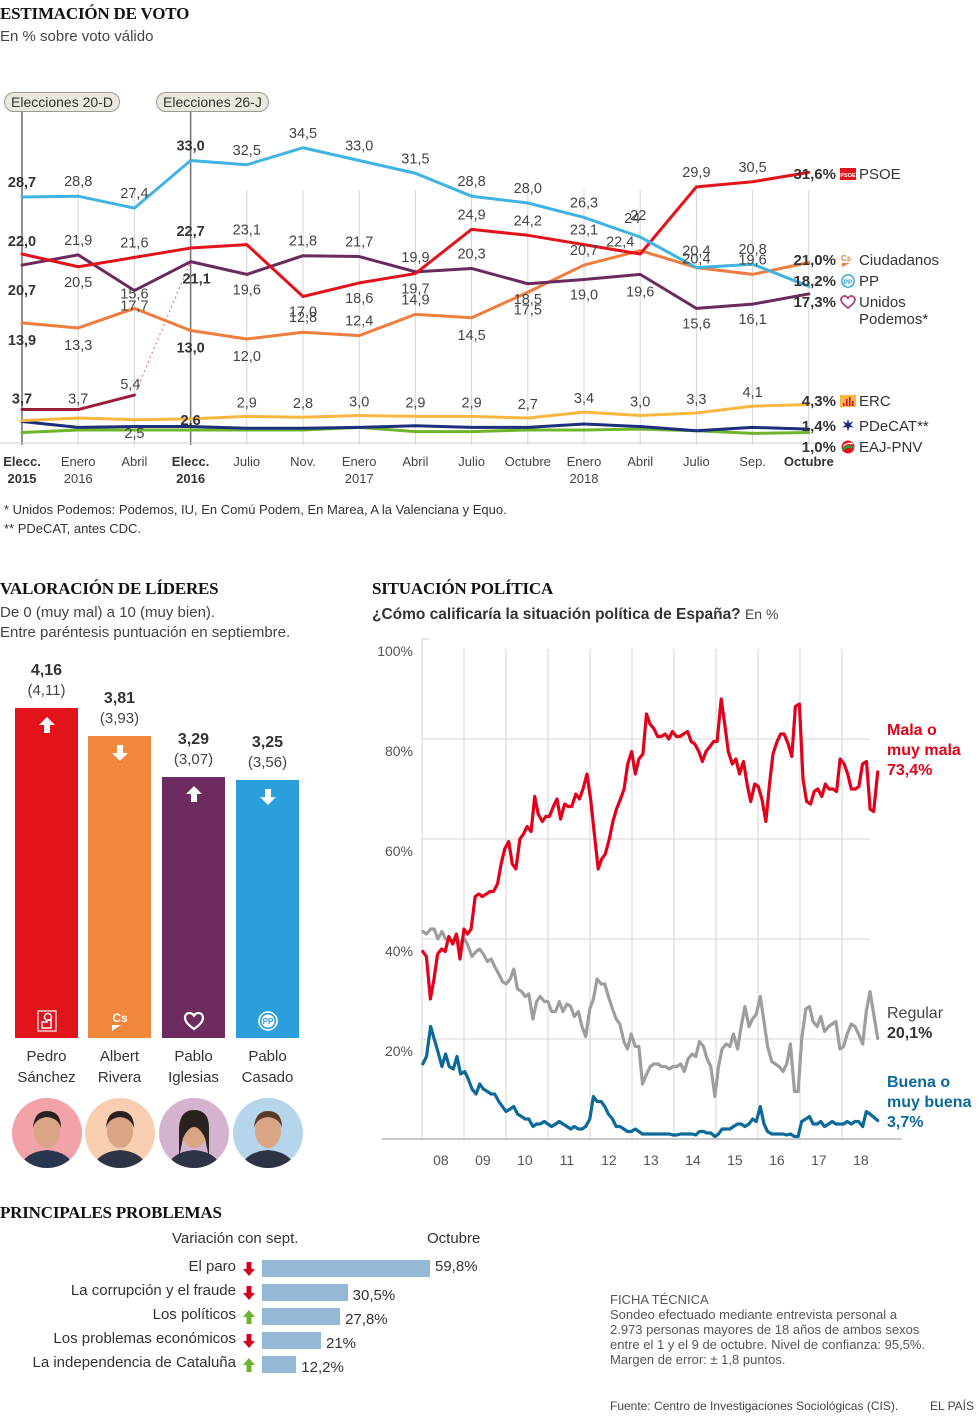 Image resolution: width=980 pixels, height=1423 pixels. I want to click on legend-item-ciudadanos: 21,0% Cs Ciudadanos, so click(857, 260).